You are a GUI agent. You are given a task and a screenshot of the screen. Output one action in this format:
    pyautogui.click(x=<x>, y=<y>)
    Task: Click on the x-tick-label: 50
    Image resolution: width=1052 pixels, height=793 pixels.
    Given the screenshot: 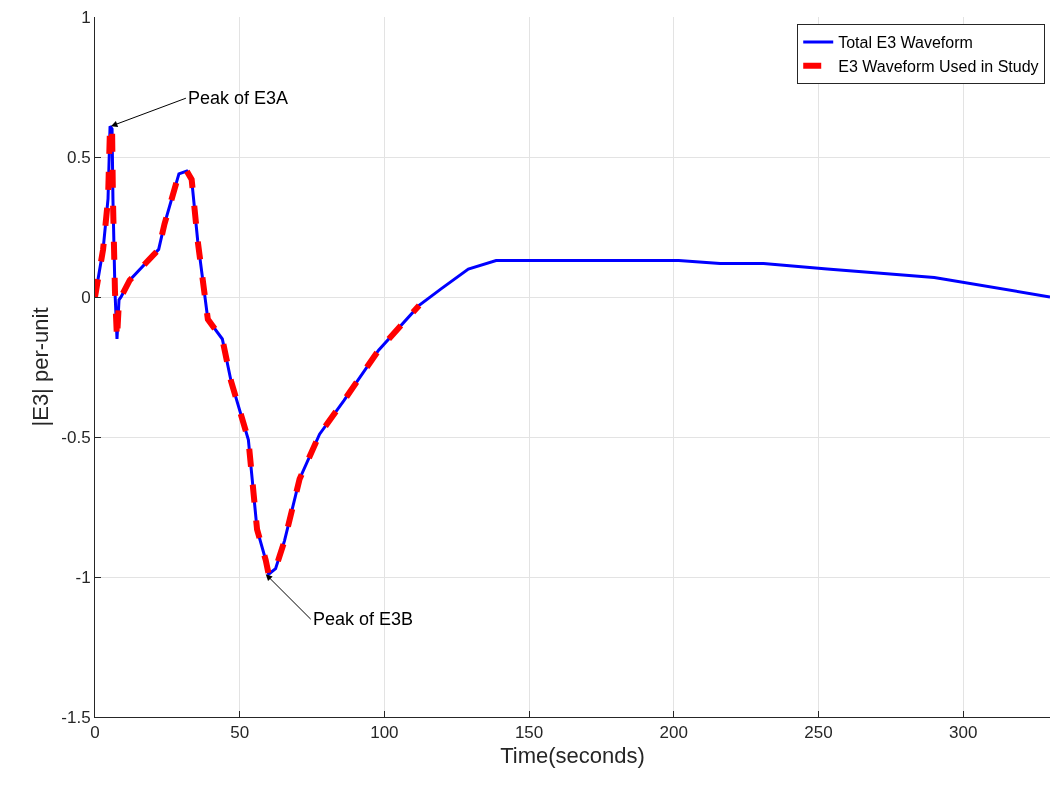 What is the action you would take?
    pyautogui.click(x=240, y=733)
    